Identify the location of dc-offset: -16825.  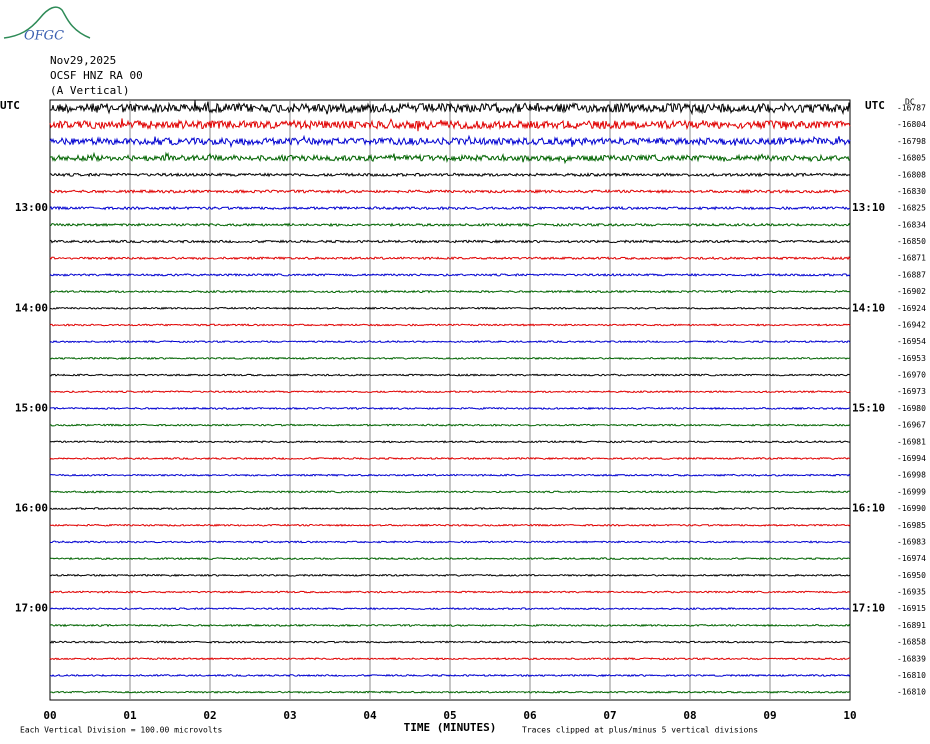
(911, 208).